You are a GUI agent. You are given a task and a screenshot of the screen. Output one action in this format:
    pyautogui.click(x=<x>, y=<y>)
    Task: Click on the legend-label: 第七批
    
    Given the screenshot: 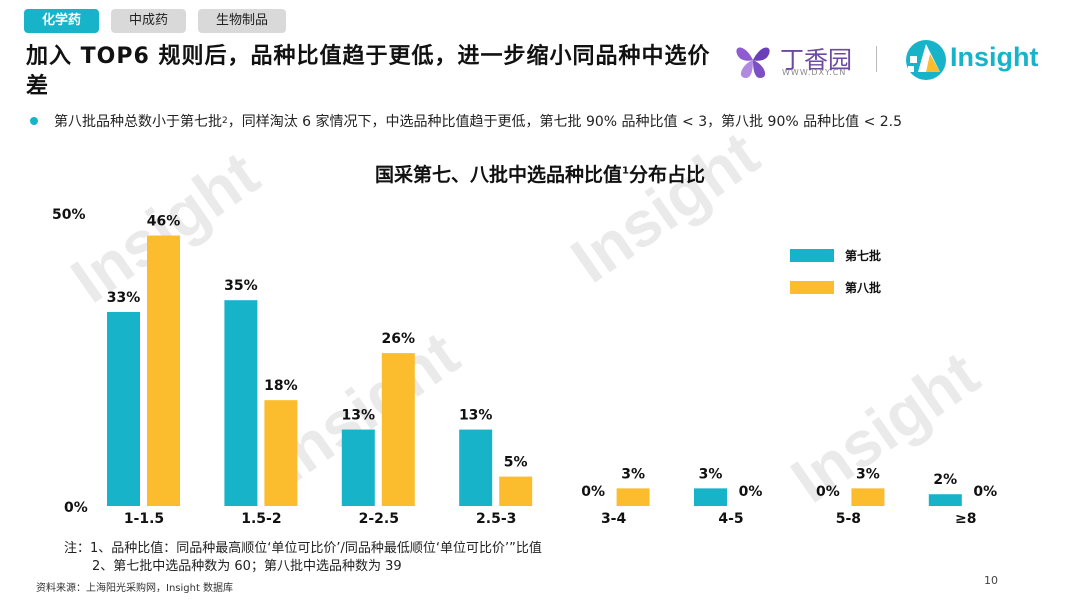 What is the action you would take?
    pyautogui.click(x=863, y=255)
    